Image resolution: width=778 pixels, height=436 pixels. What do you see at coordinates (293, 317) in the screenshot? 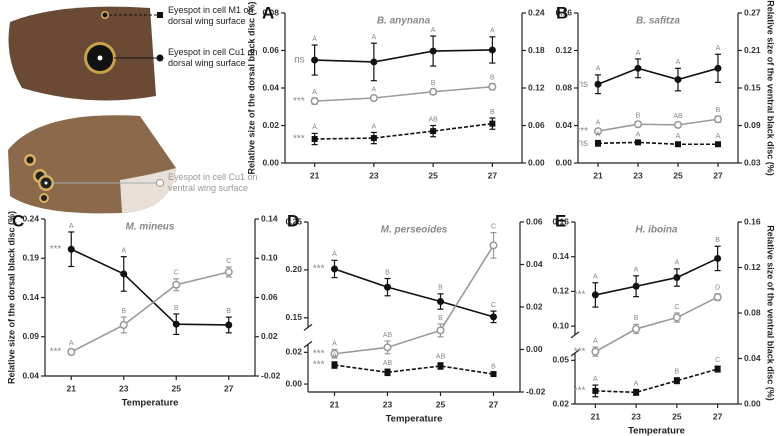
I see `y-tick-label: 0.15` at bounding box center [293, 317].